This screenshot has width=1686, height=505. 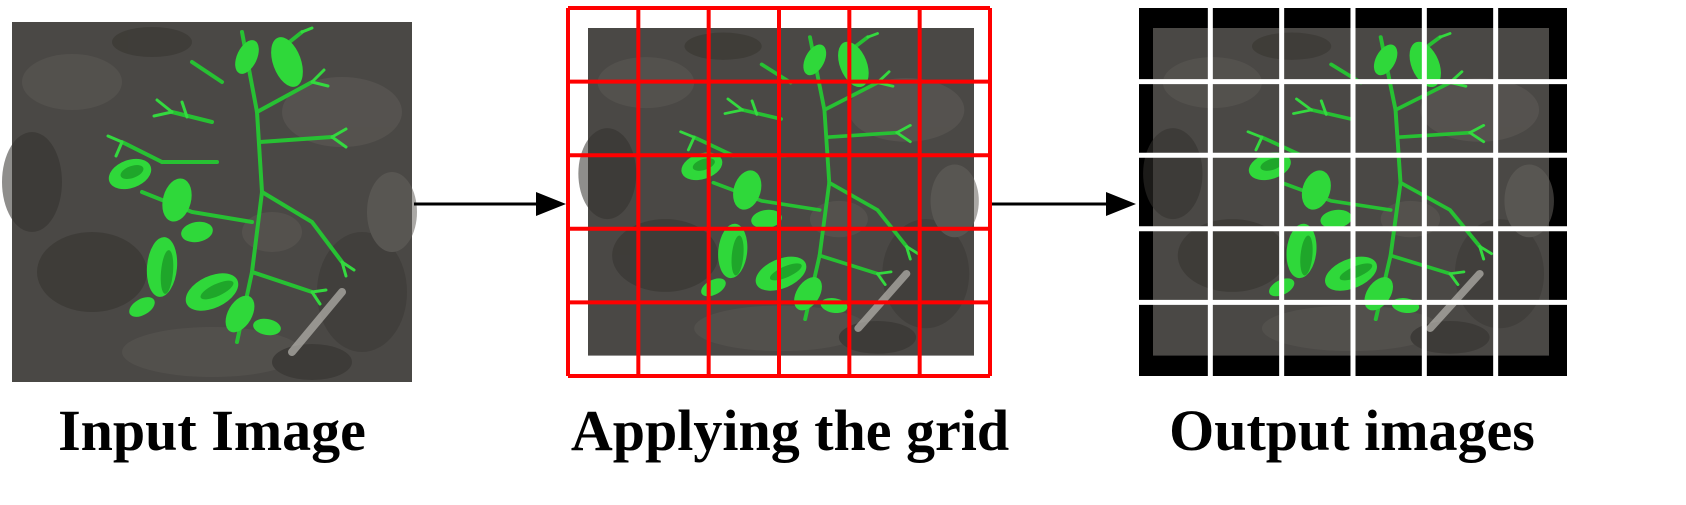 What do you see at coordinates (1352, 430) in the screenshot?
I see `caption-output-images: Output images` at bounding box center [1352, 430].